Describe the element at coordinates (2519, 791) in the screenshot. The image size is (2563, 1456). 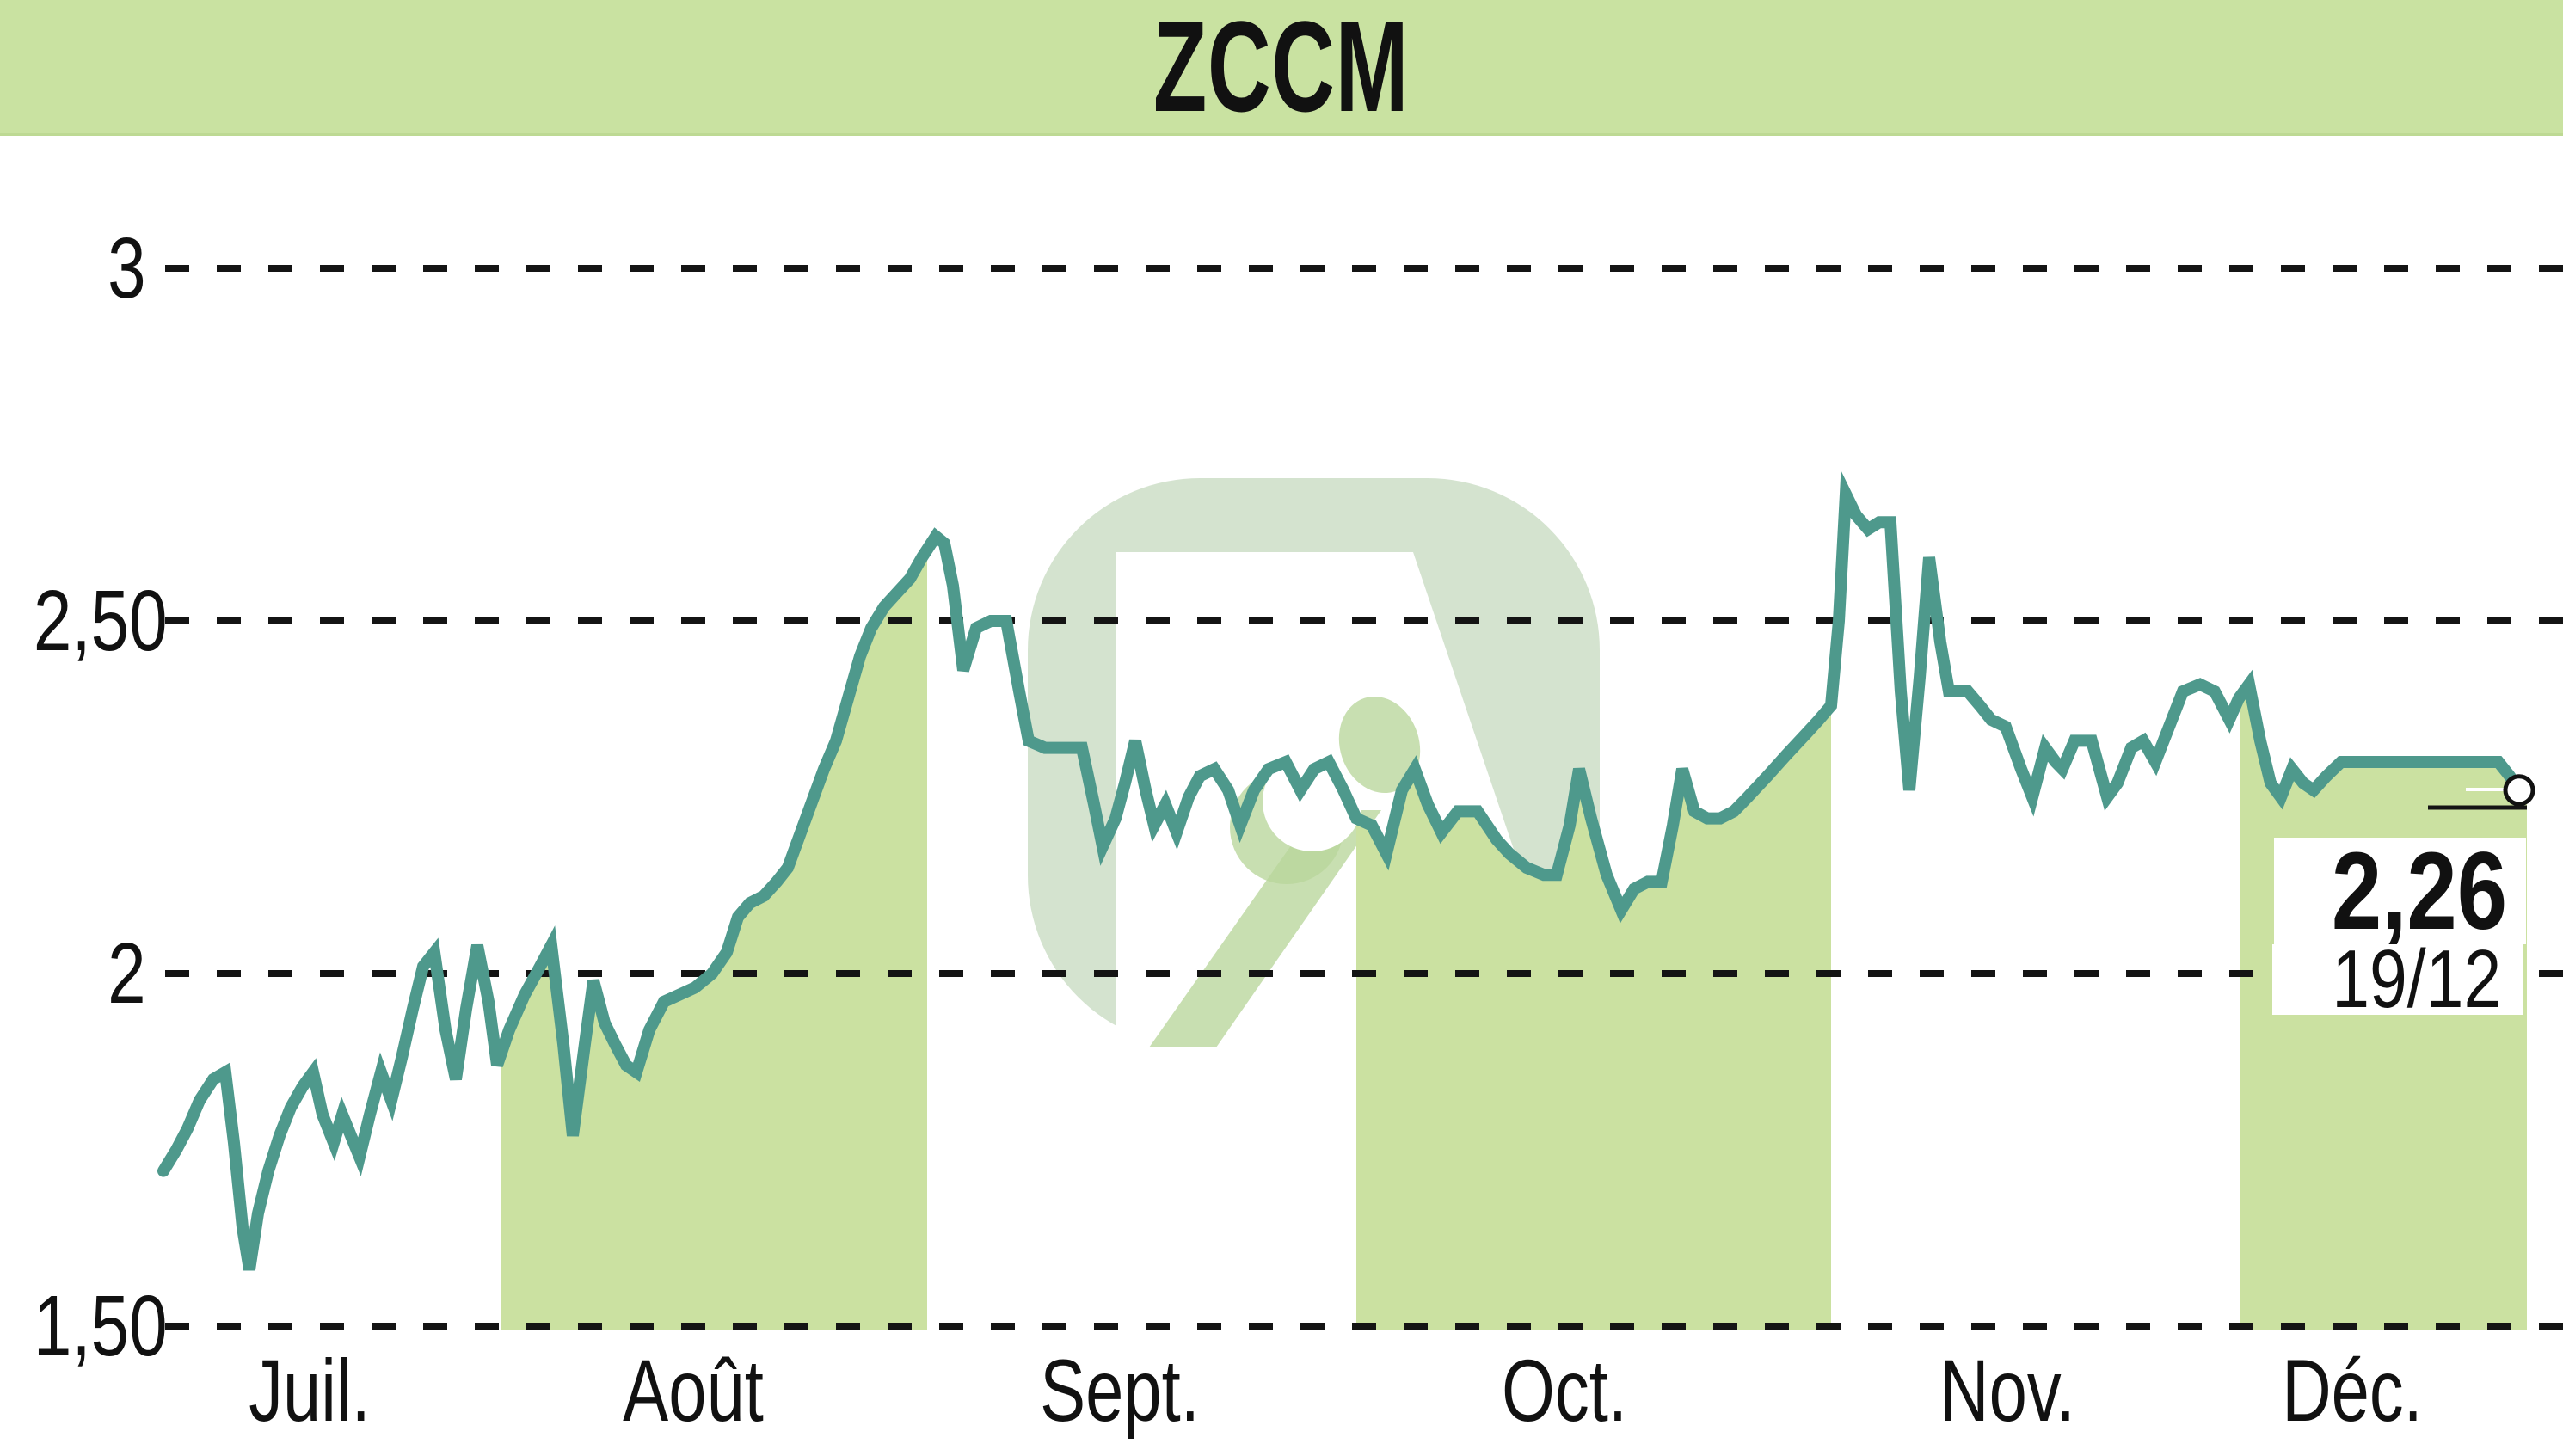
I see `last-price-marker` at that location.